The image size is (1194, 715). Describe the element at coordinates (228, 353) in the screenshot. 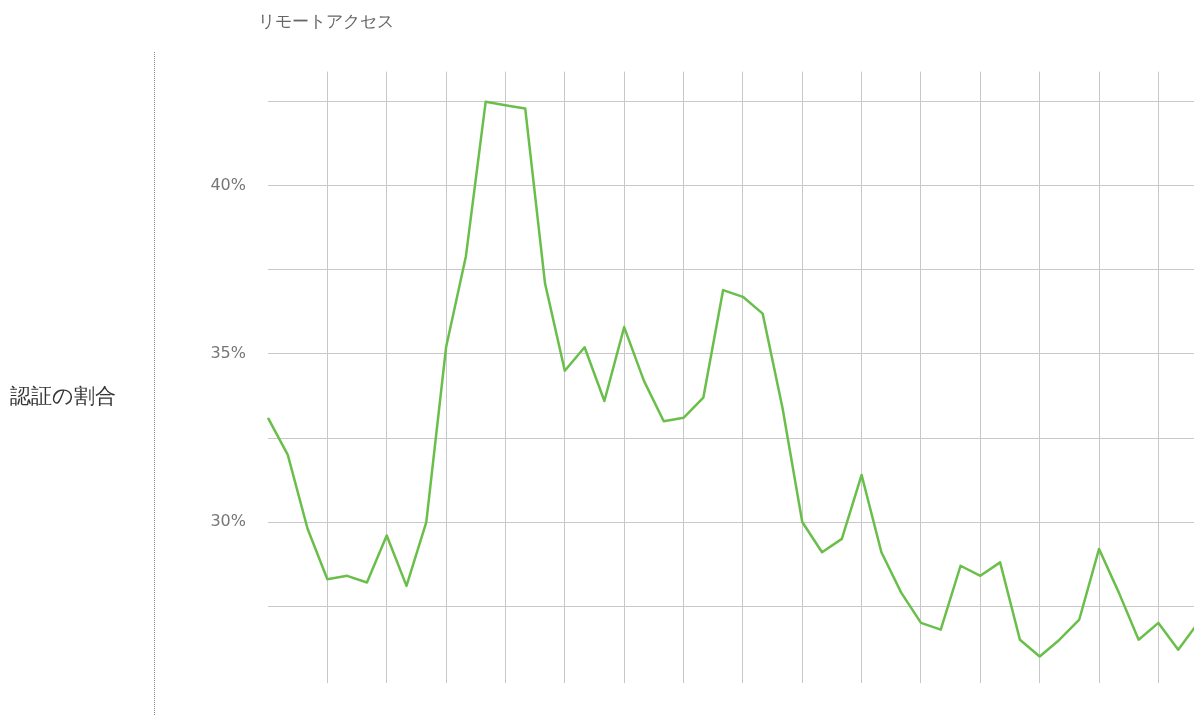

I see `y-tick-label: 35%` at that location.